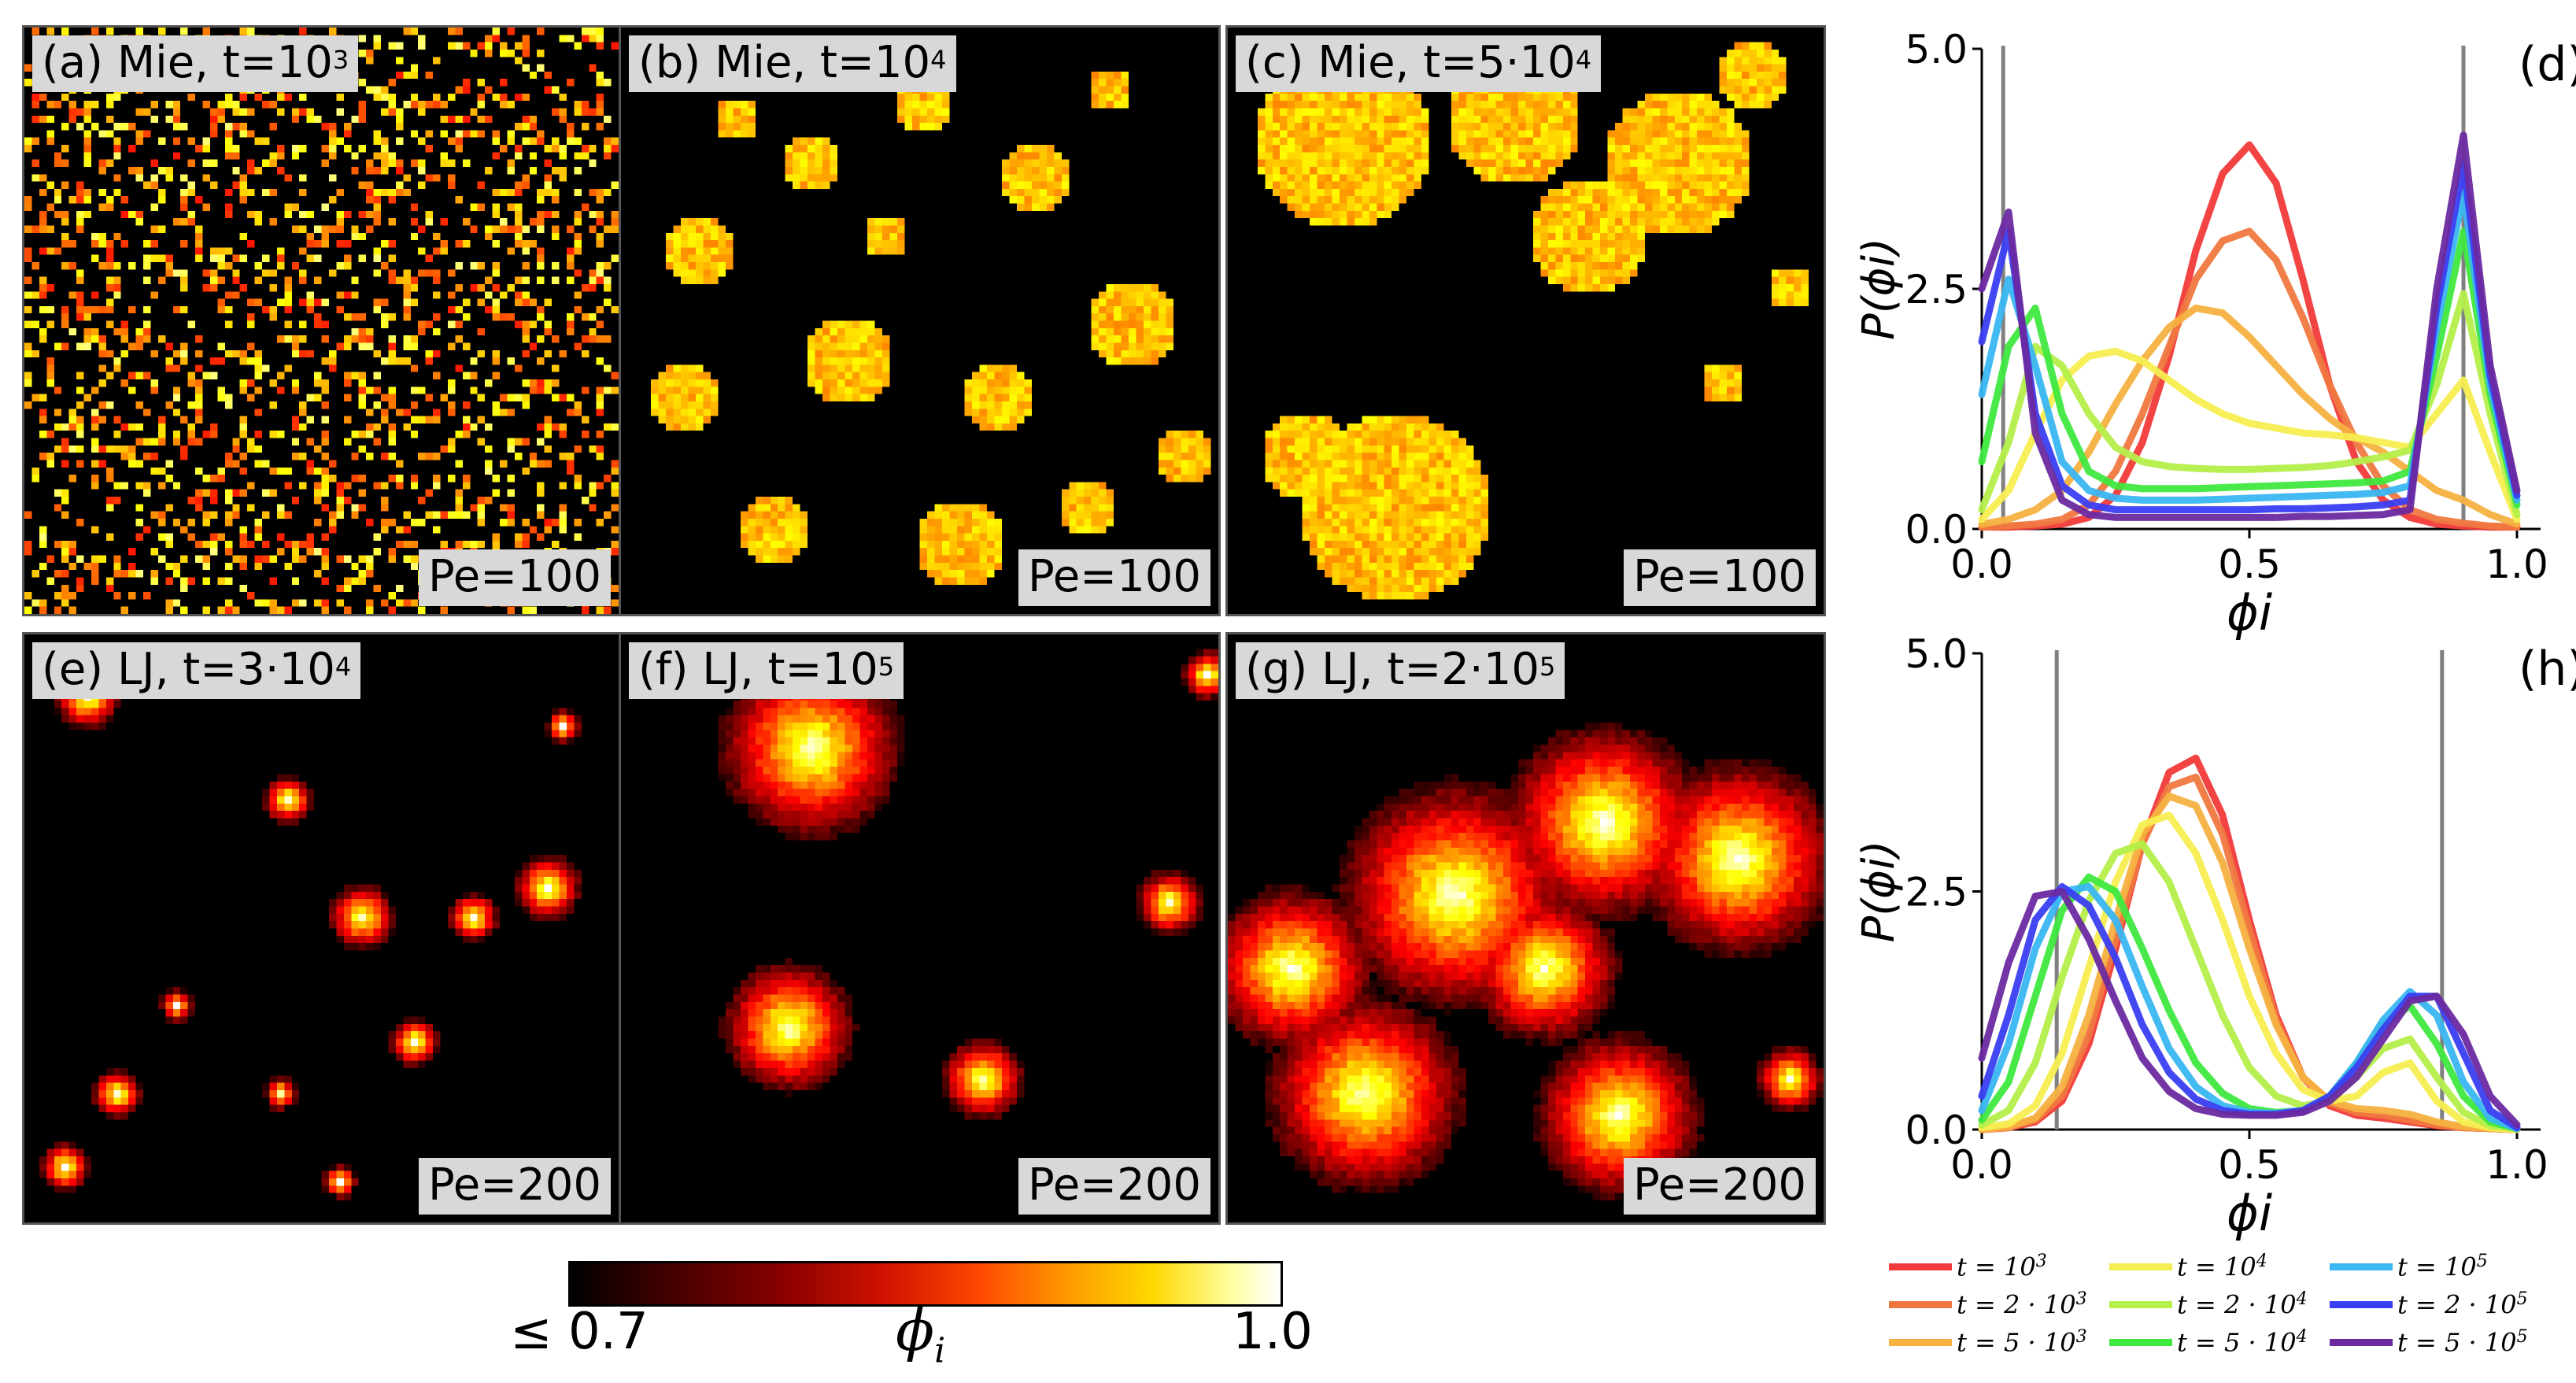 The width and height of the screenshot is (2576, 1383). I want to click on legend-item: t = 5 · 103, so click(1988, 1342).